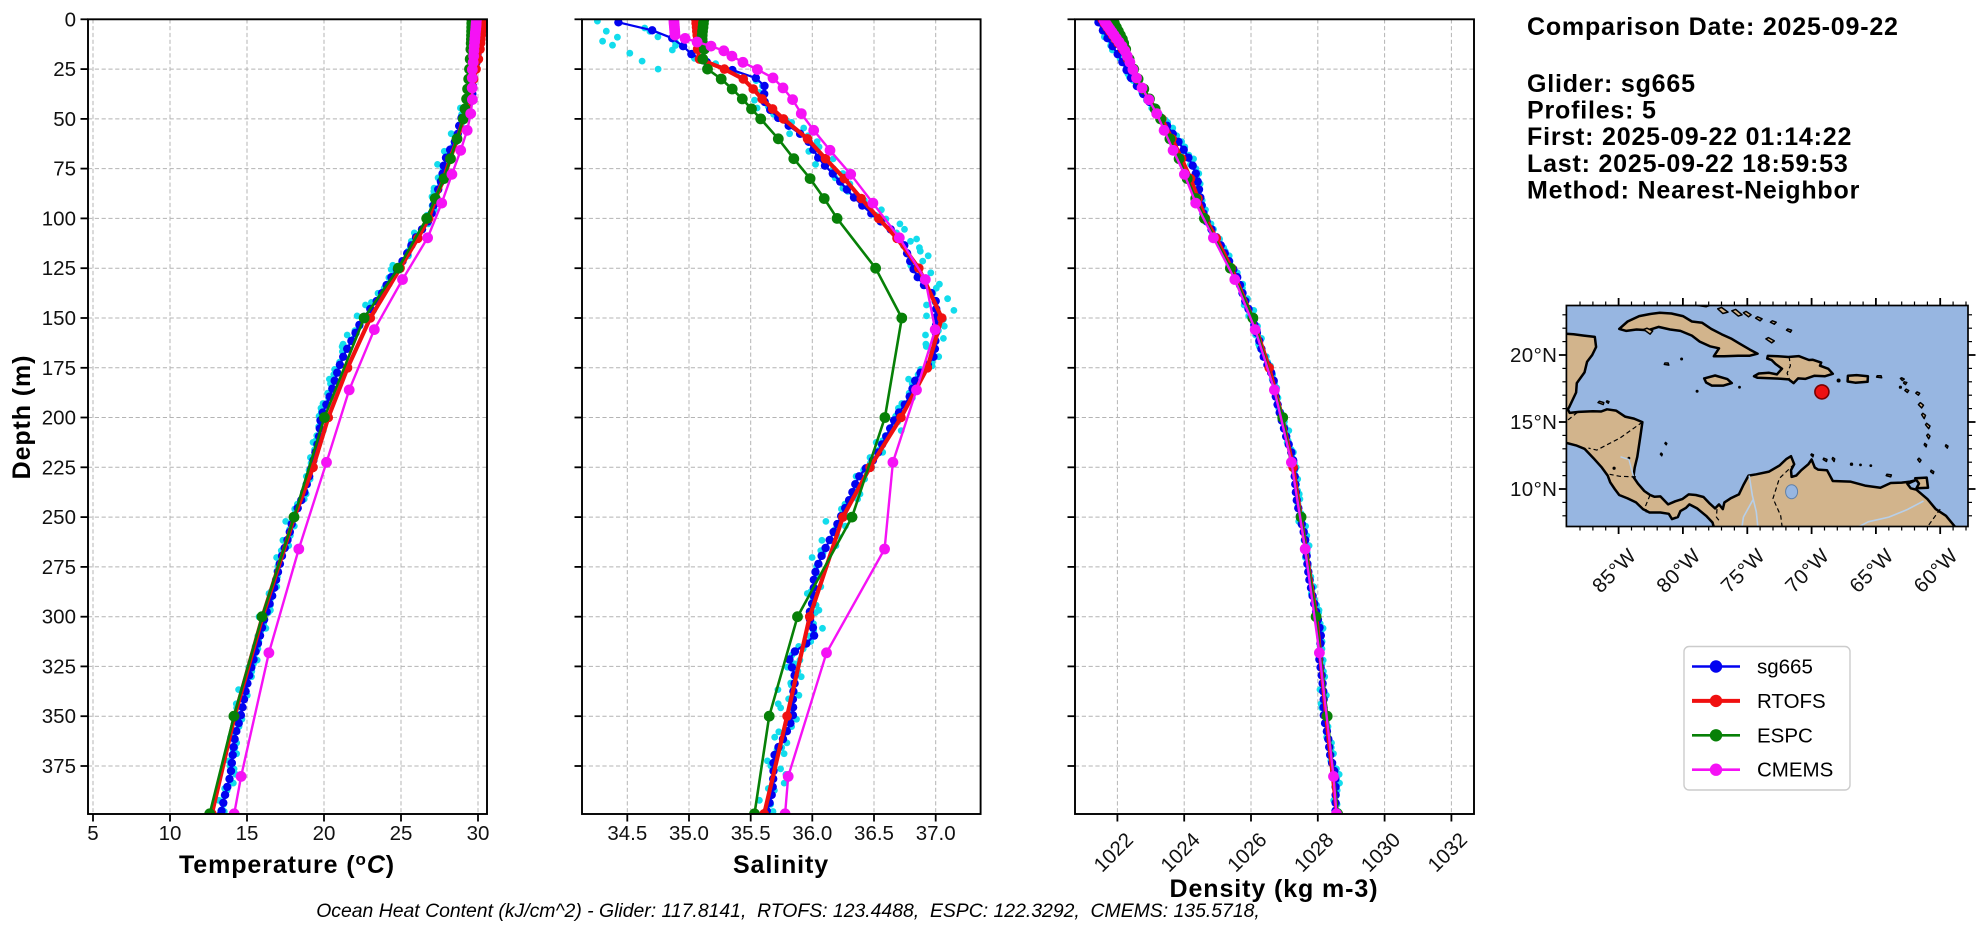 The width and height of the screenshot is (1982, 939). What do you see at coordinates (59, 467) in the screenshot?
I see `svg-text: 225` at bounding box center [59, 467].